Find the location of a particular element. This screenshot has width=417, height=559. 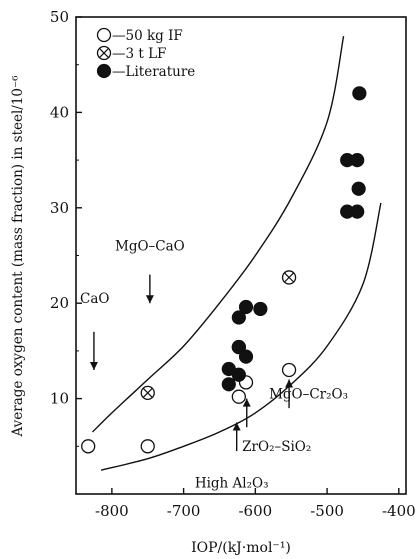

legend: —50 kg IF —3 t LF —Literature is located at coordinates (145, 53).